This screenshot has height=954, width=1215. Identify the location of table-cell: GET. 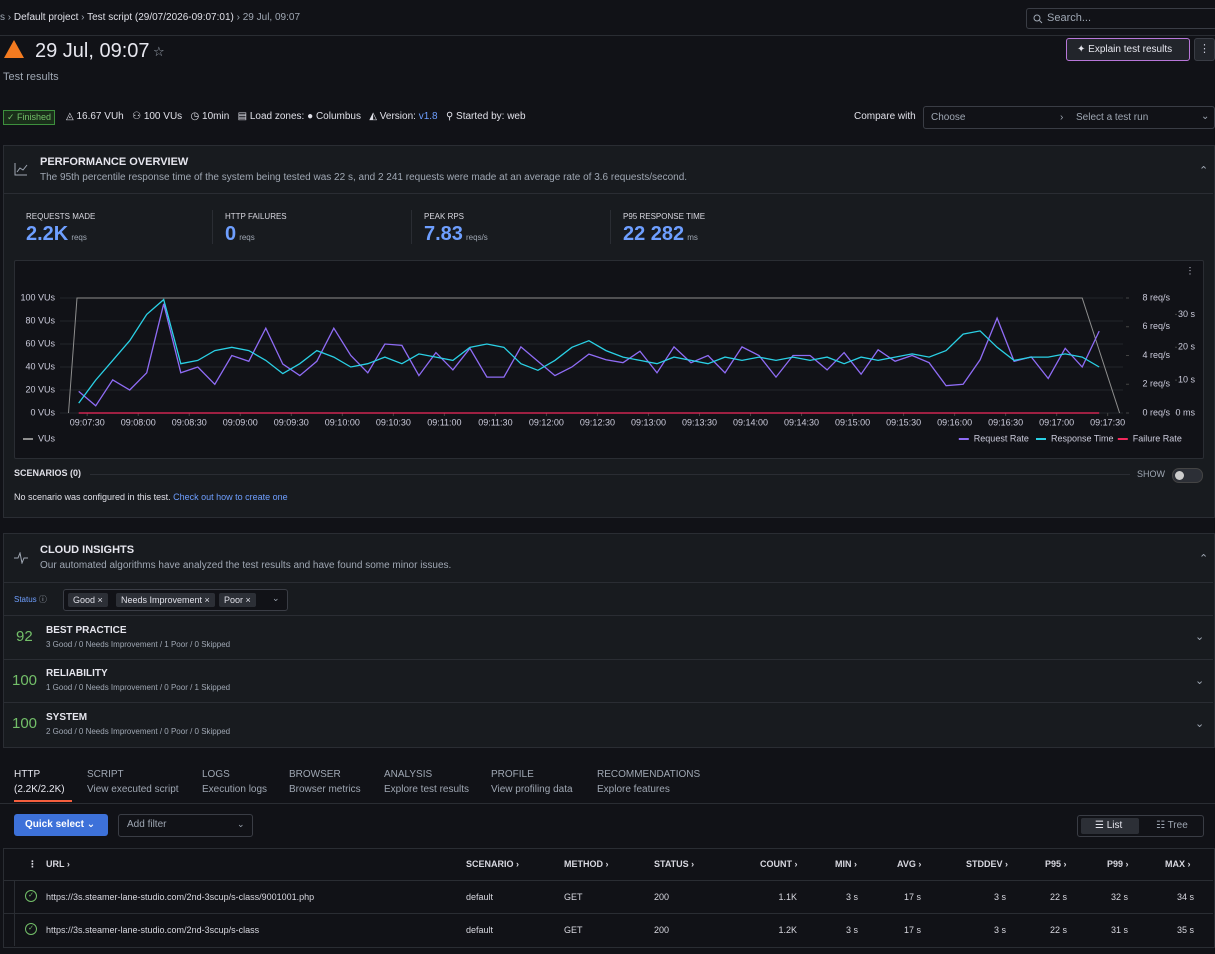
(573, 897).